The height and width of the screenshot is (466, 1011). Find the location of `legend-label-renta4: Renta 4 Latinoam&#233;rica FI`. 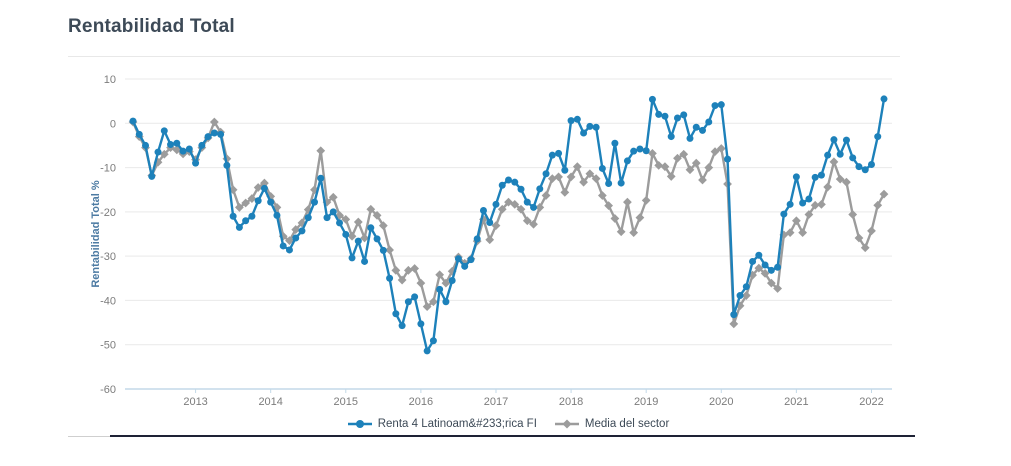

legend-label-renta4: Renta 4 Latinoam&#233;rica FI is located at coordinates (457, 424).